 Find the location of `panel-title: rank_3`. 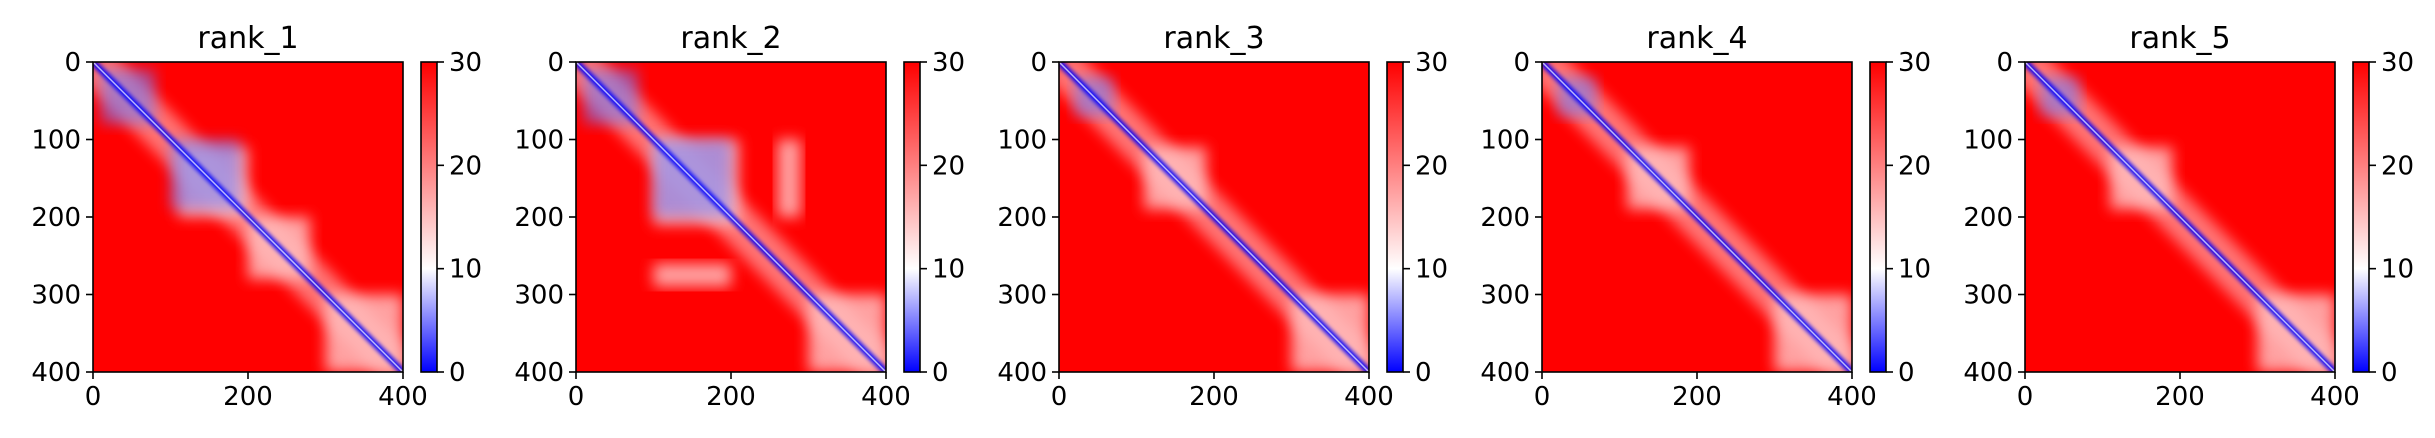

panel-title: rank_3 is located at coordinates (1213, 38).